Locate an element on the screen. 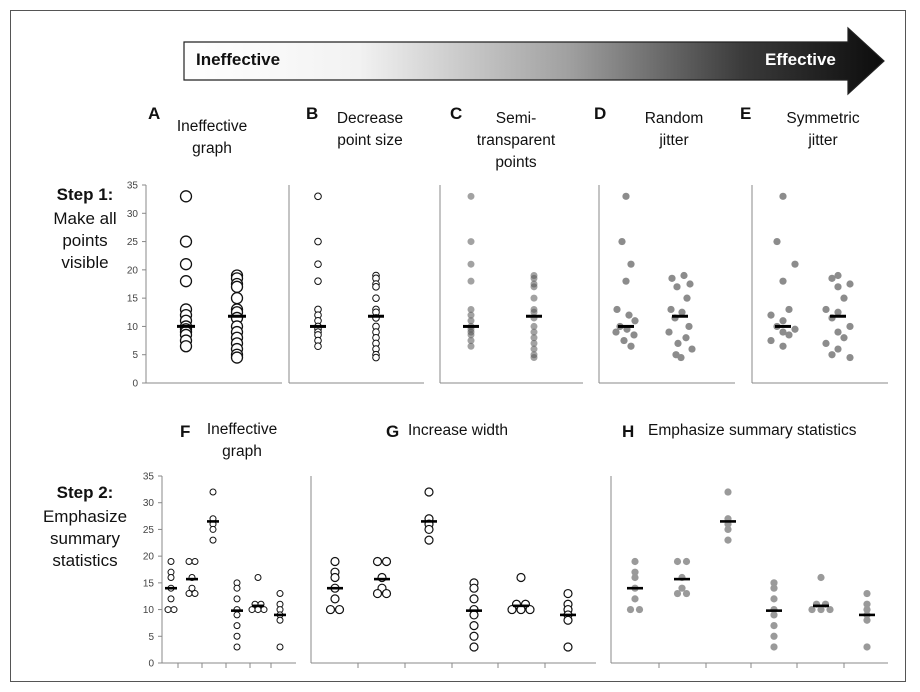 This screenshot has height=692, width=920. panel-d-letter: D is located at coordinates (600, 113).